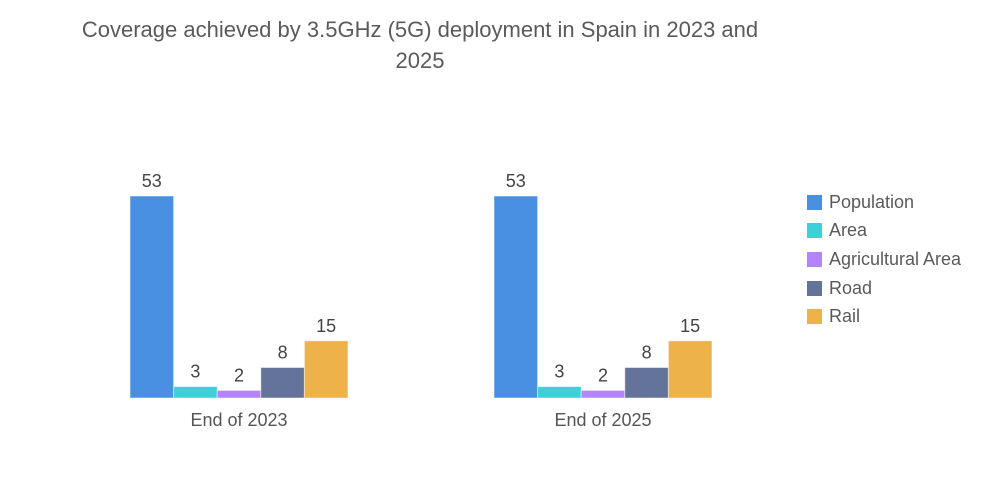 This screenshot has height=504, width=1000. What do you see at coordinates (239, 285) in the screenshot?
I see `bar-group-0: 53 3 2 8 15` at bounding box center [239, 285].